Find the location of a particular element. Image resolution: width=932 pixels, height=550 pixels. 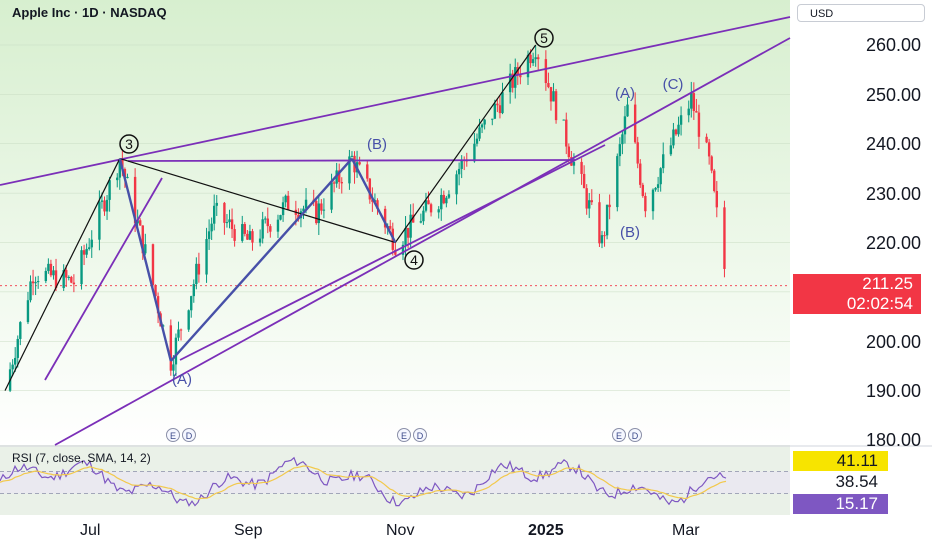

chart-title: Apple Inc · 1D · NASDAQ is located at coordinates (89, 12).